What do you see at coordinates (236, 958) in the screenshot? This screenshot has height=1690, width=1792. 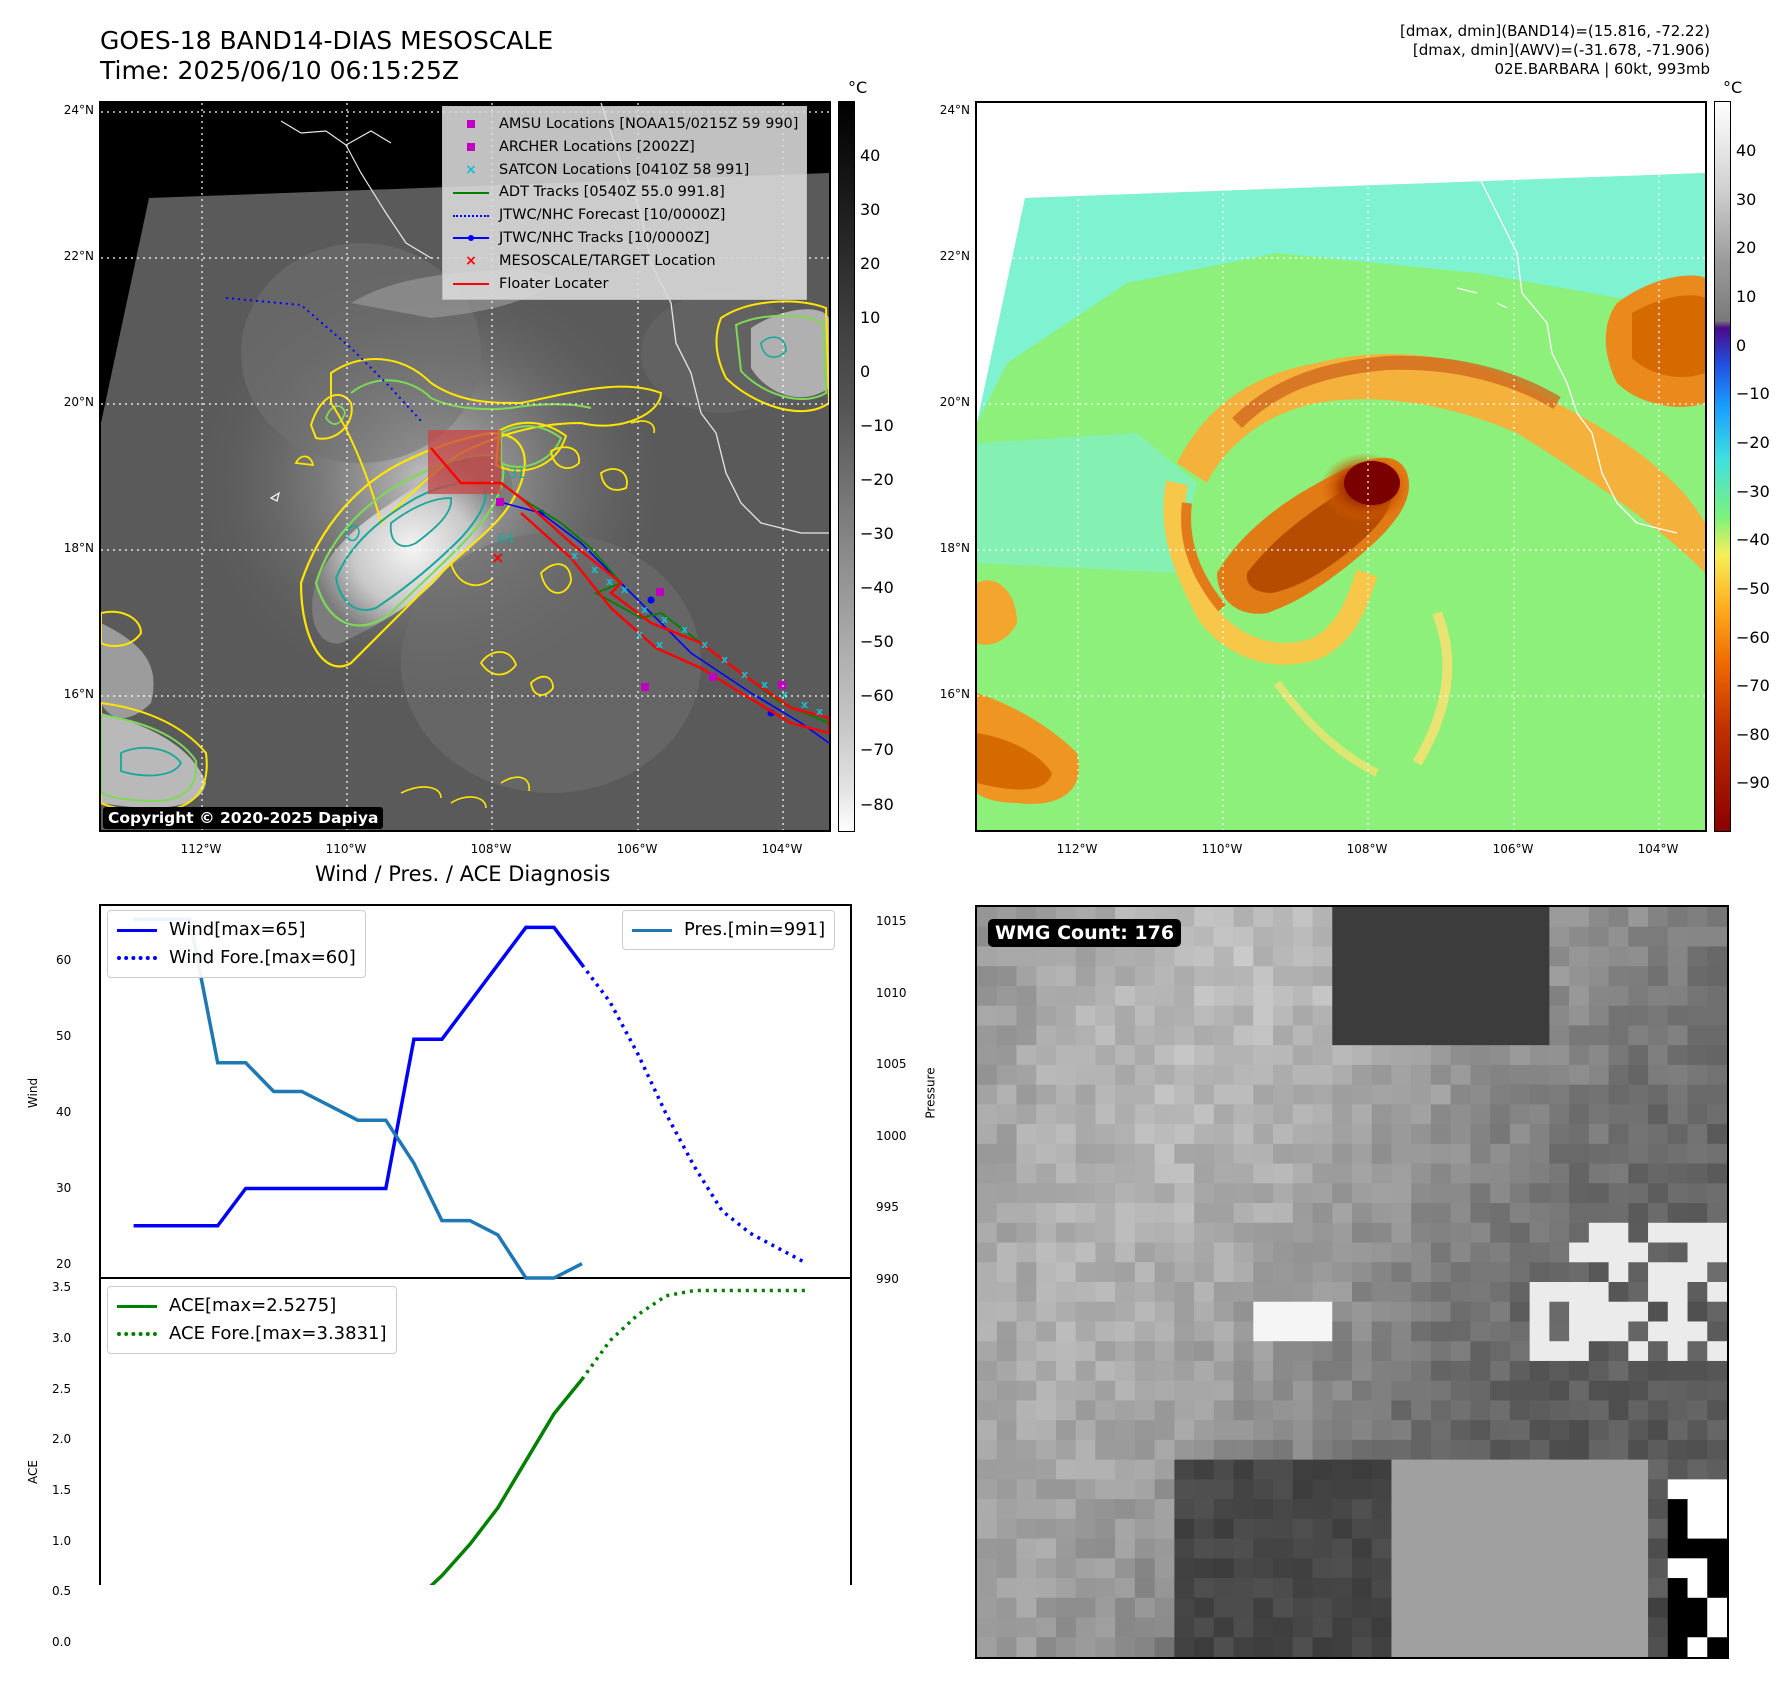 I see `legend-wind-fore: Wind Fore.[max=60]` at bounding box center [236, 958].